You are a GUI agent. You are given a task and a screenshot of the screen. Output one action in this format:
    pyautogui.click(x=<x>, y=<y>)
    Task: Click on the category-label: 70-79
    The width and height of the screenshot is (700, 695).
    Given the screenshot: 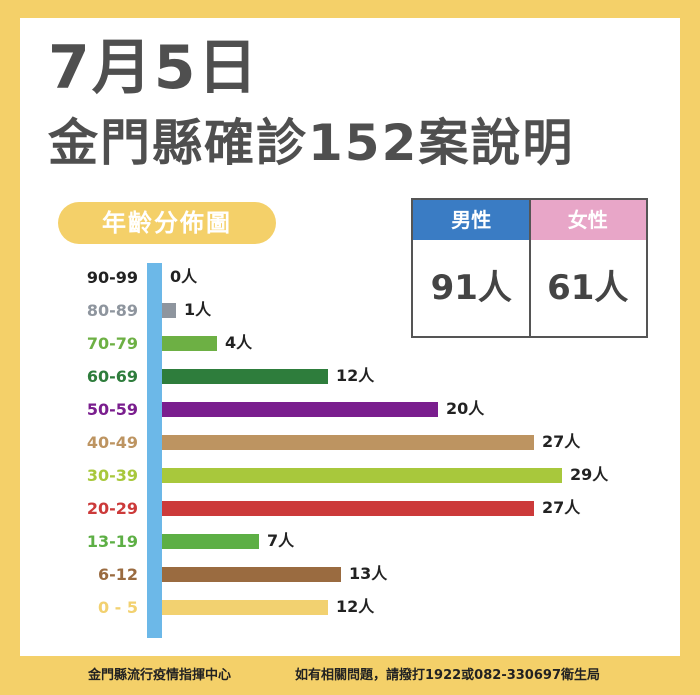 What is the action you would take?
    pyautogui.click(x=112, y=343)
    